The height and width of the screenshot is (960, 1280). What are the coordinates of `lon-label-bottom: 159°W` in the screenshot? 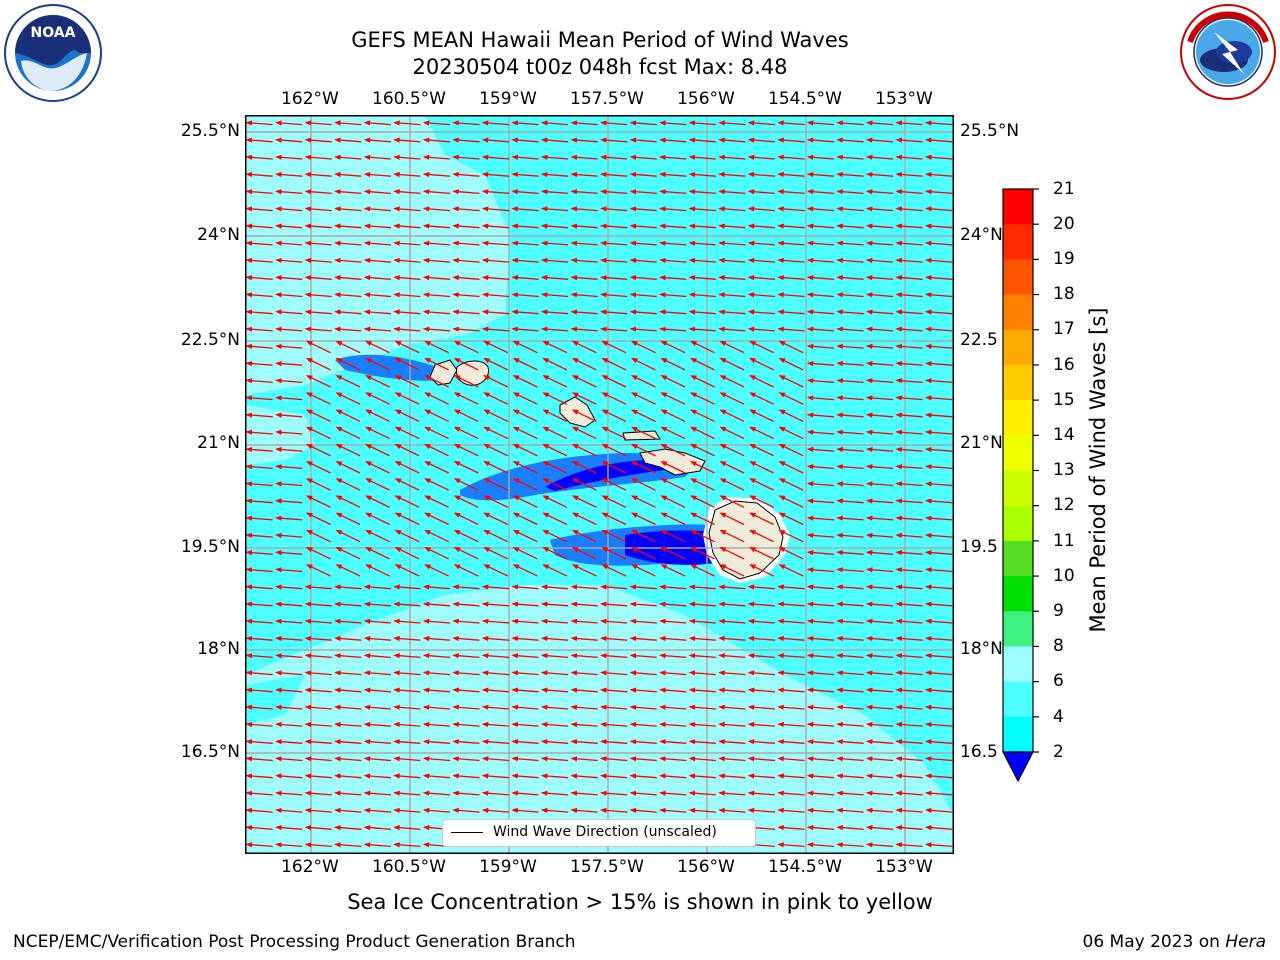 It's located at (508, 867).